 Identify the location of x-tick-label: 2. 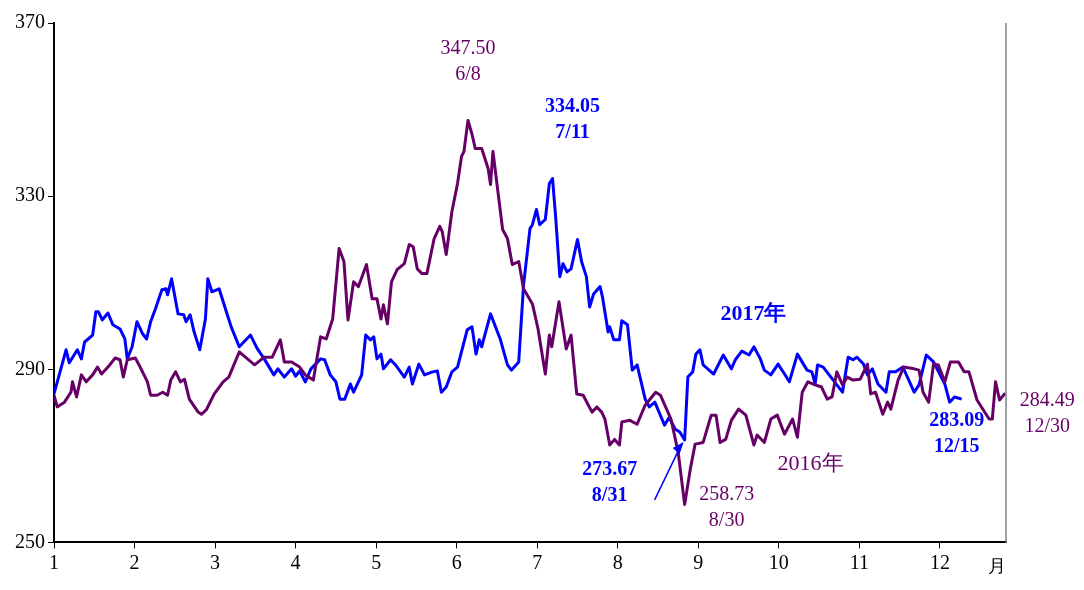
(134, 561).